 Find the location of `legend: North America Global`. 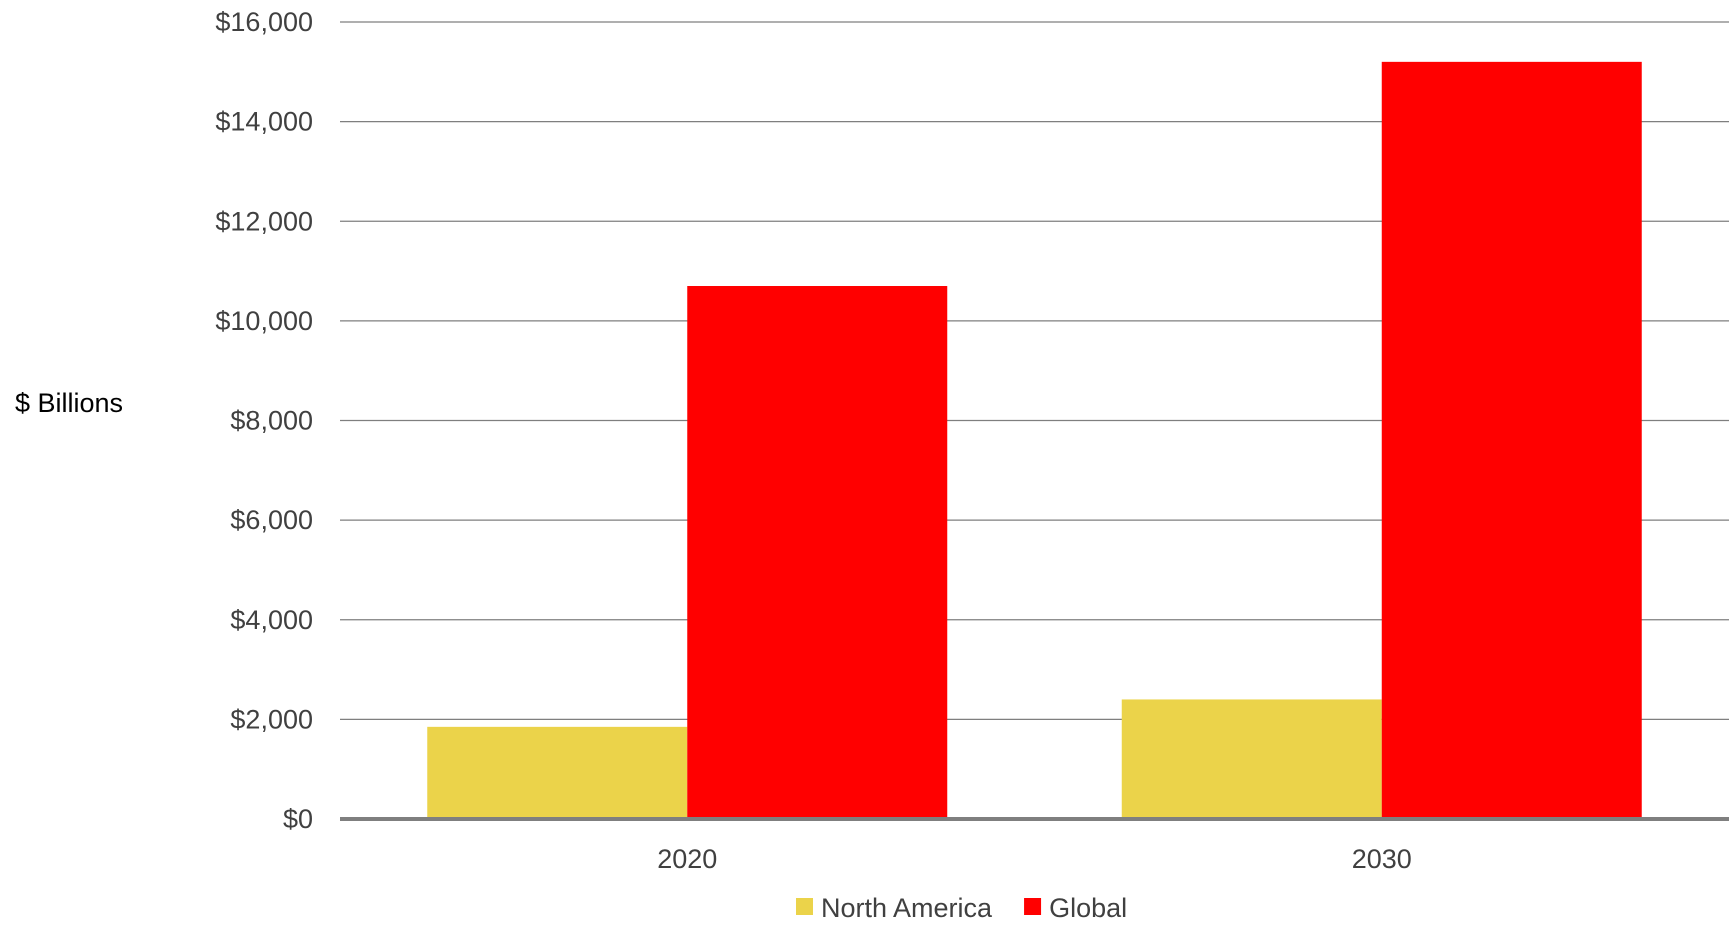

legend: North America Global is located at coordinates (961, 908).